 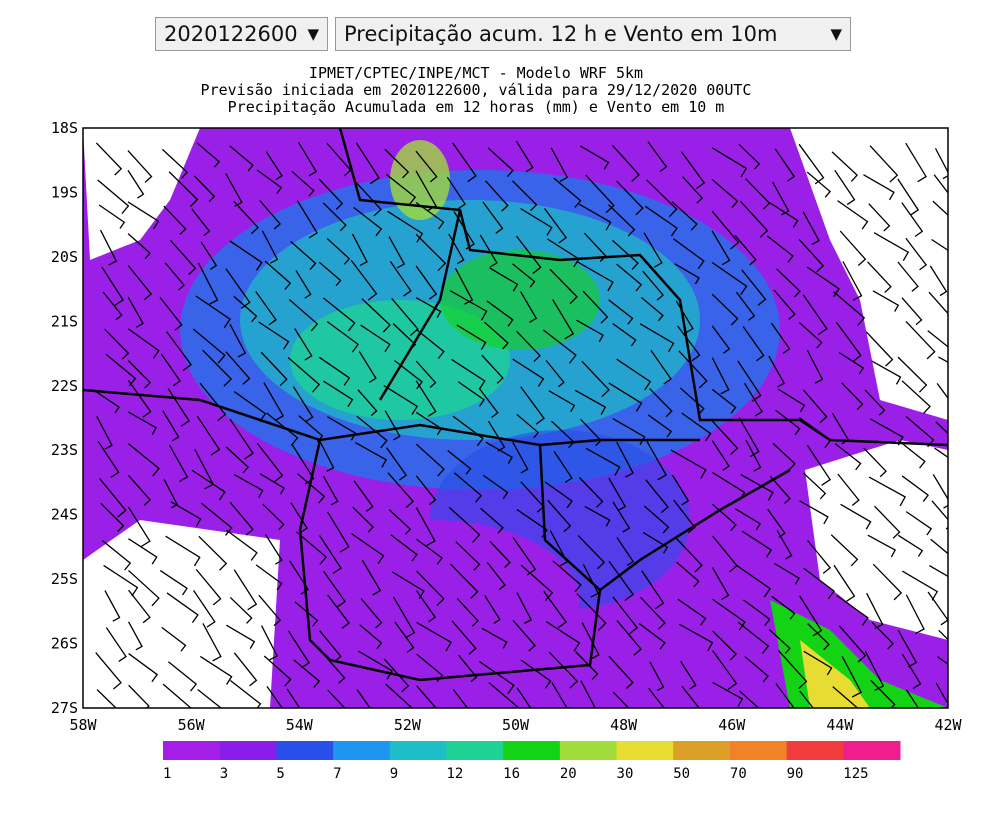 I want to click on lon-label: 54W, so click(x=300, y=725).